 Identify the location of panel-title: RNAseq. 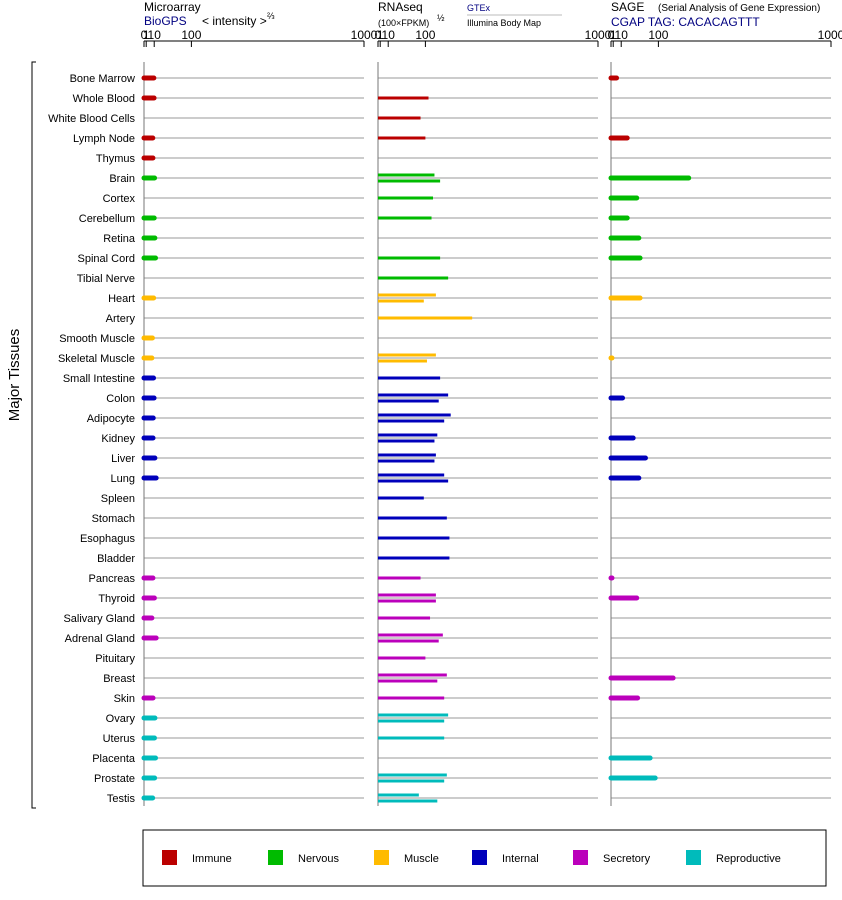
(400, 7).